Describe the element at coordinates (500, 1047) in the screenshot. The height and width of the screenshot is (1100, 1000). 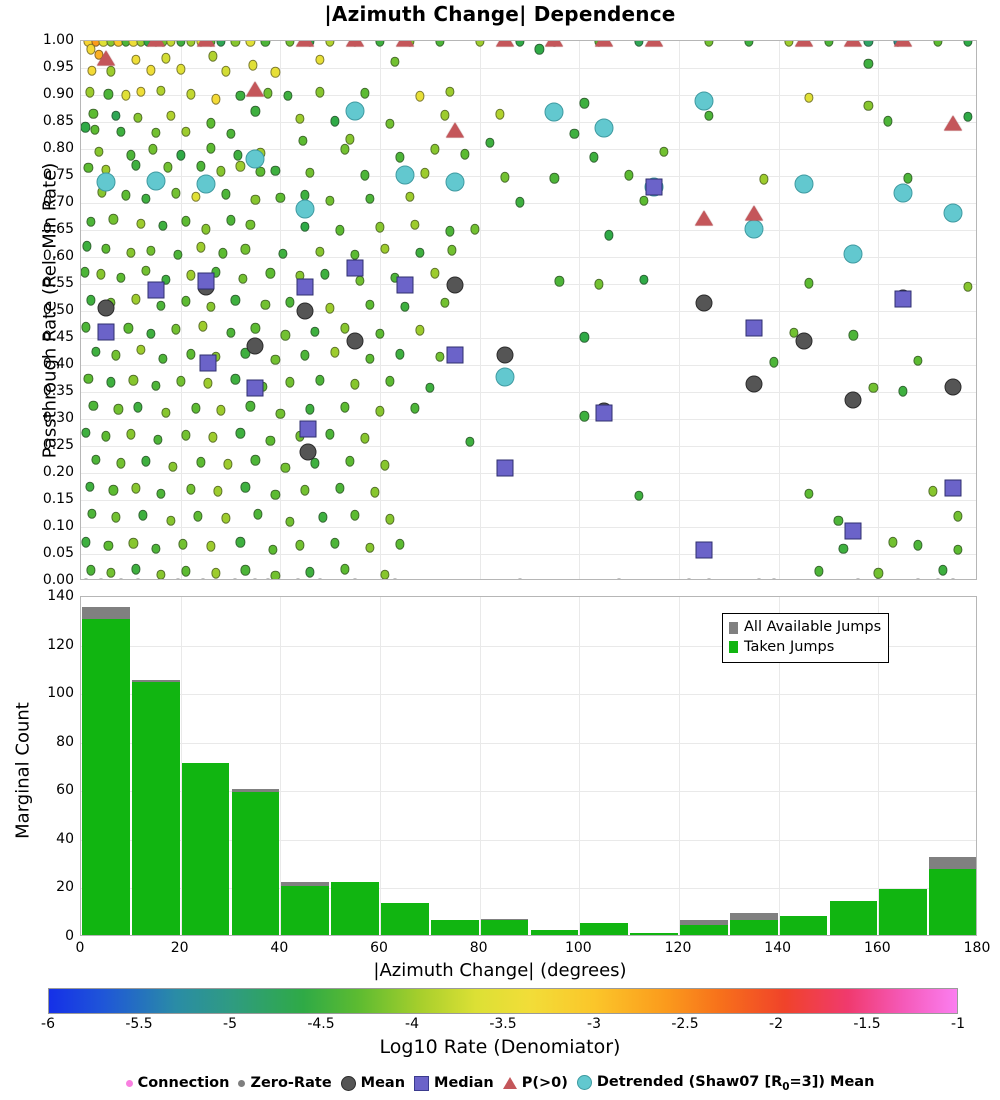
I see `colorbar-label: Log10 Rate (Denomiator)` at that location.